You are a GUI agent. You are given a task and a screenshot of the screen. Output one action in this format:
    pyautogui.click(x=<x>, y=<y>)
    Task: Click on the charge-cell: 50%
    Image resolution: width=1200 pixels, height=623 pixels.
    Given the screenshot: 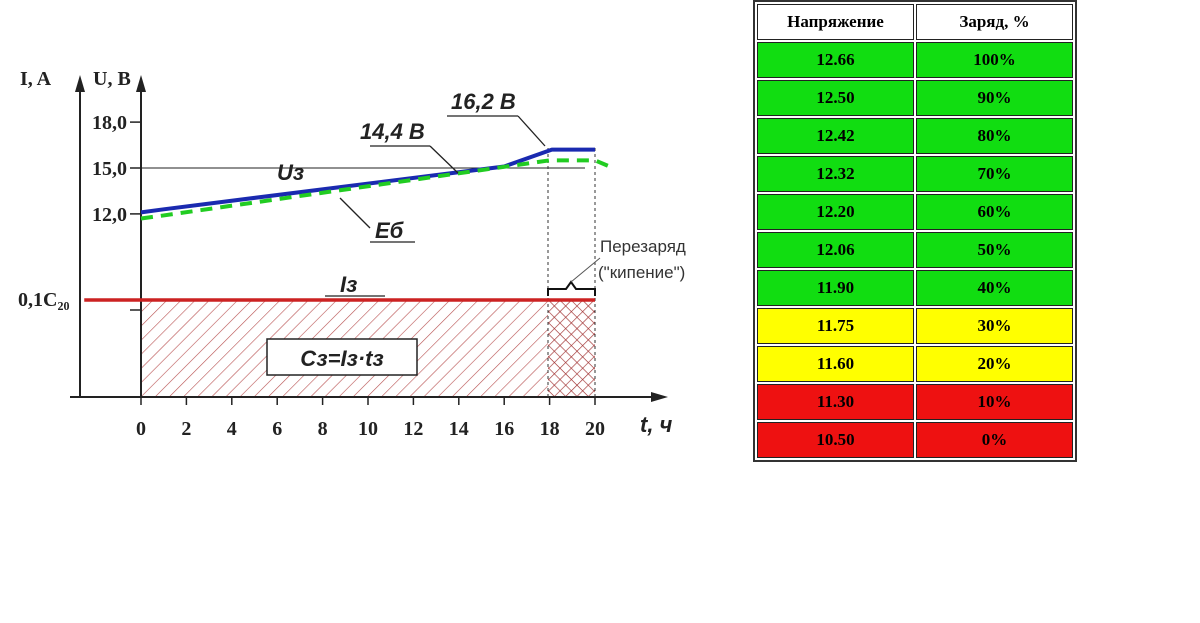 What is the action you would take?
    pyautogui.click(x=994, y=250)
    